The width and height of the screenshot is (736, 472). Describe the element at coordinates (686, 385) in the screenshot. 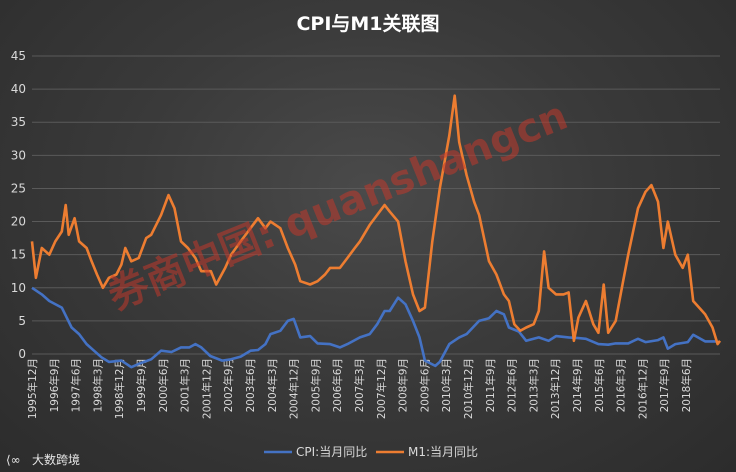

I see `x-tick-label: 2018年6月` at that location.